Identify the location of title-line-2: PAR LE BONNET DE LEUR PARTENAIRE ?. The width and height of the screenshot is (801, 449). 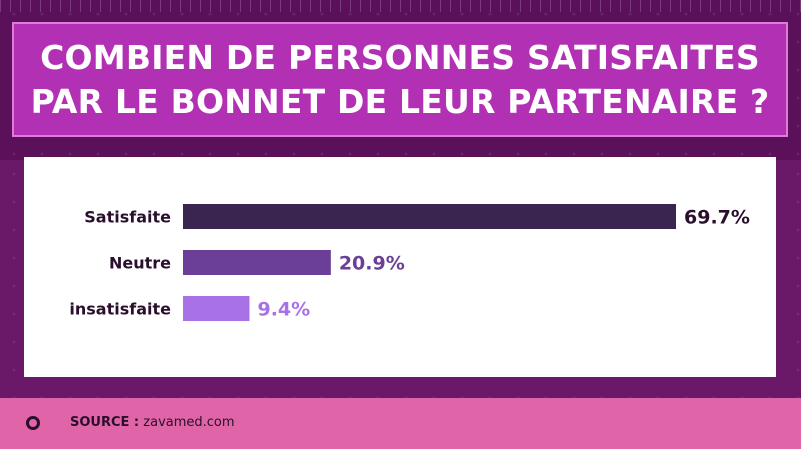
(400, 101).